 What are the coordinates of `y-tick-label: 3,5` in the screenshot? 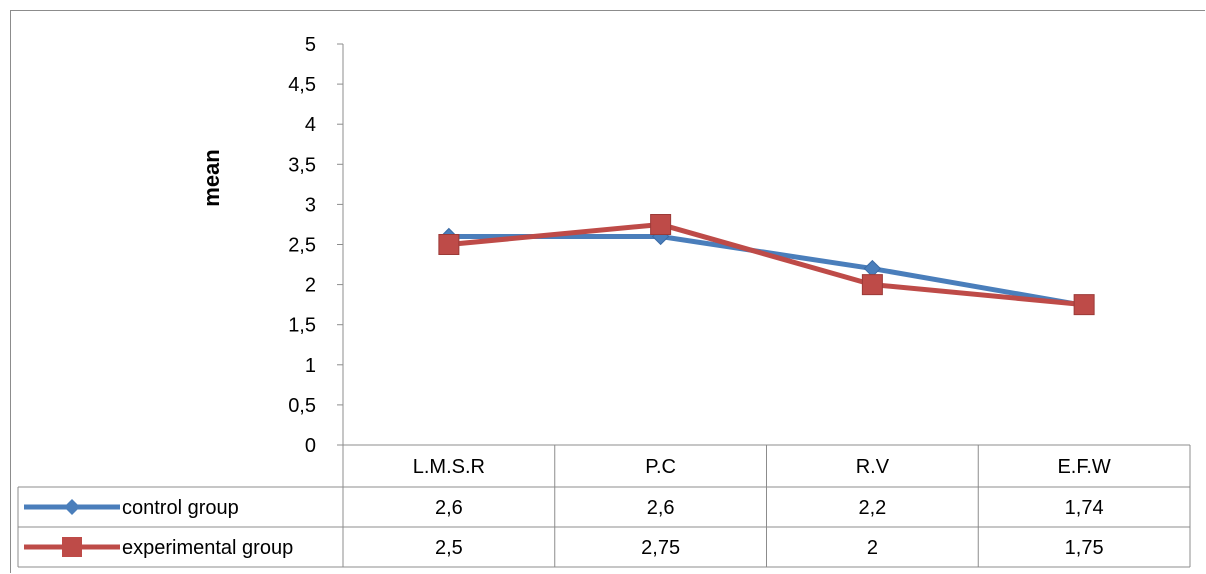 It's located at (302, 165).